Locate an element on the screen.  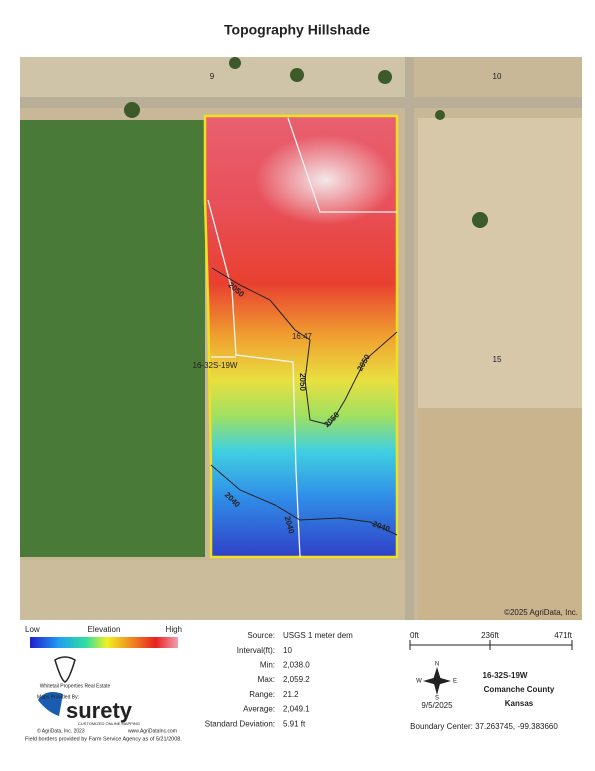
compass-label: W is located at coordinates (419, 682).